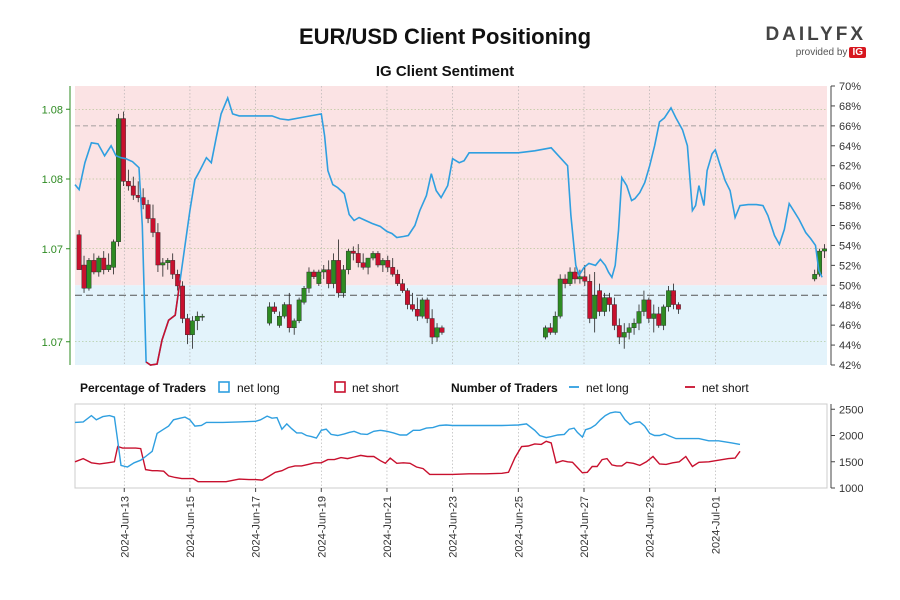  Describe the element at coordinates (850, 207) in the screenshot. I see `pct-tick-label: 58%` at that location.